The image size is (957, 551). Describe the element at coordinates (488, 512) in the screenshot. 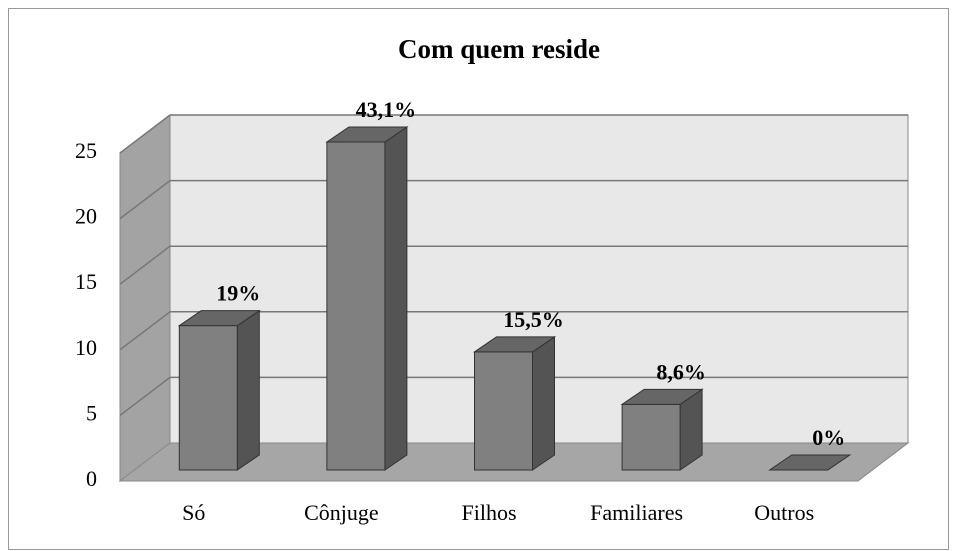

I see `x-tick-label: Filhos` at that location.